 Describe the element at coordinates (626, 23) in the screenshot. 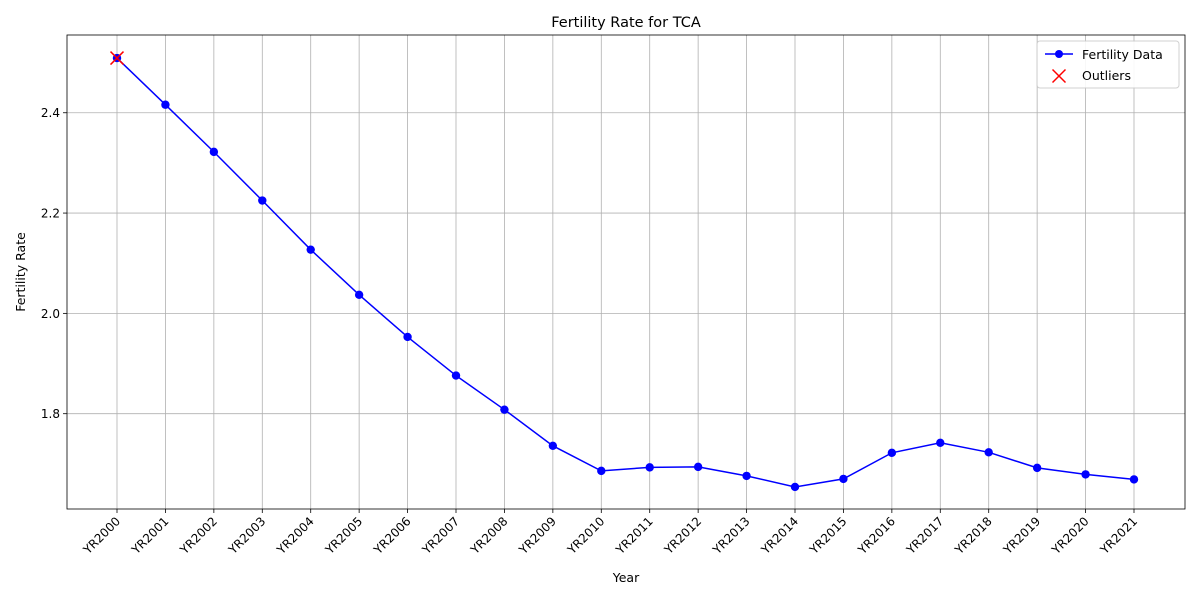

I see `chart-title: Fertility Rate for TCA` at that location.